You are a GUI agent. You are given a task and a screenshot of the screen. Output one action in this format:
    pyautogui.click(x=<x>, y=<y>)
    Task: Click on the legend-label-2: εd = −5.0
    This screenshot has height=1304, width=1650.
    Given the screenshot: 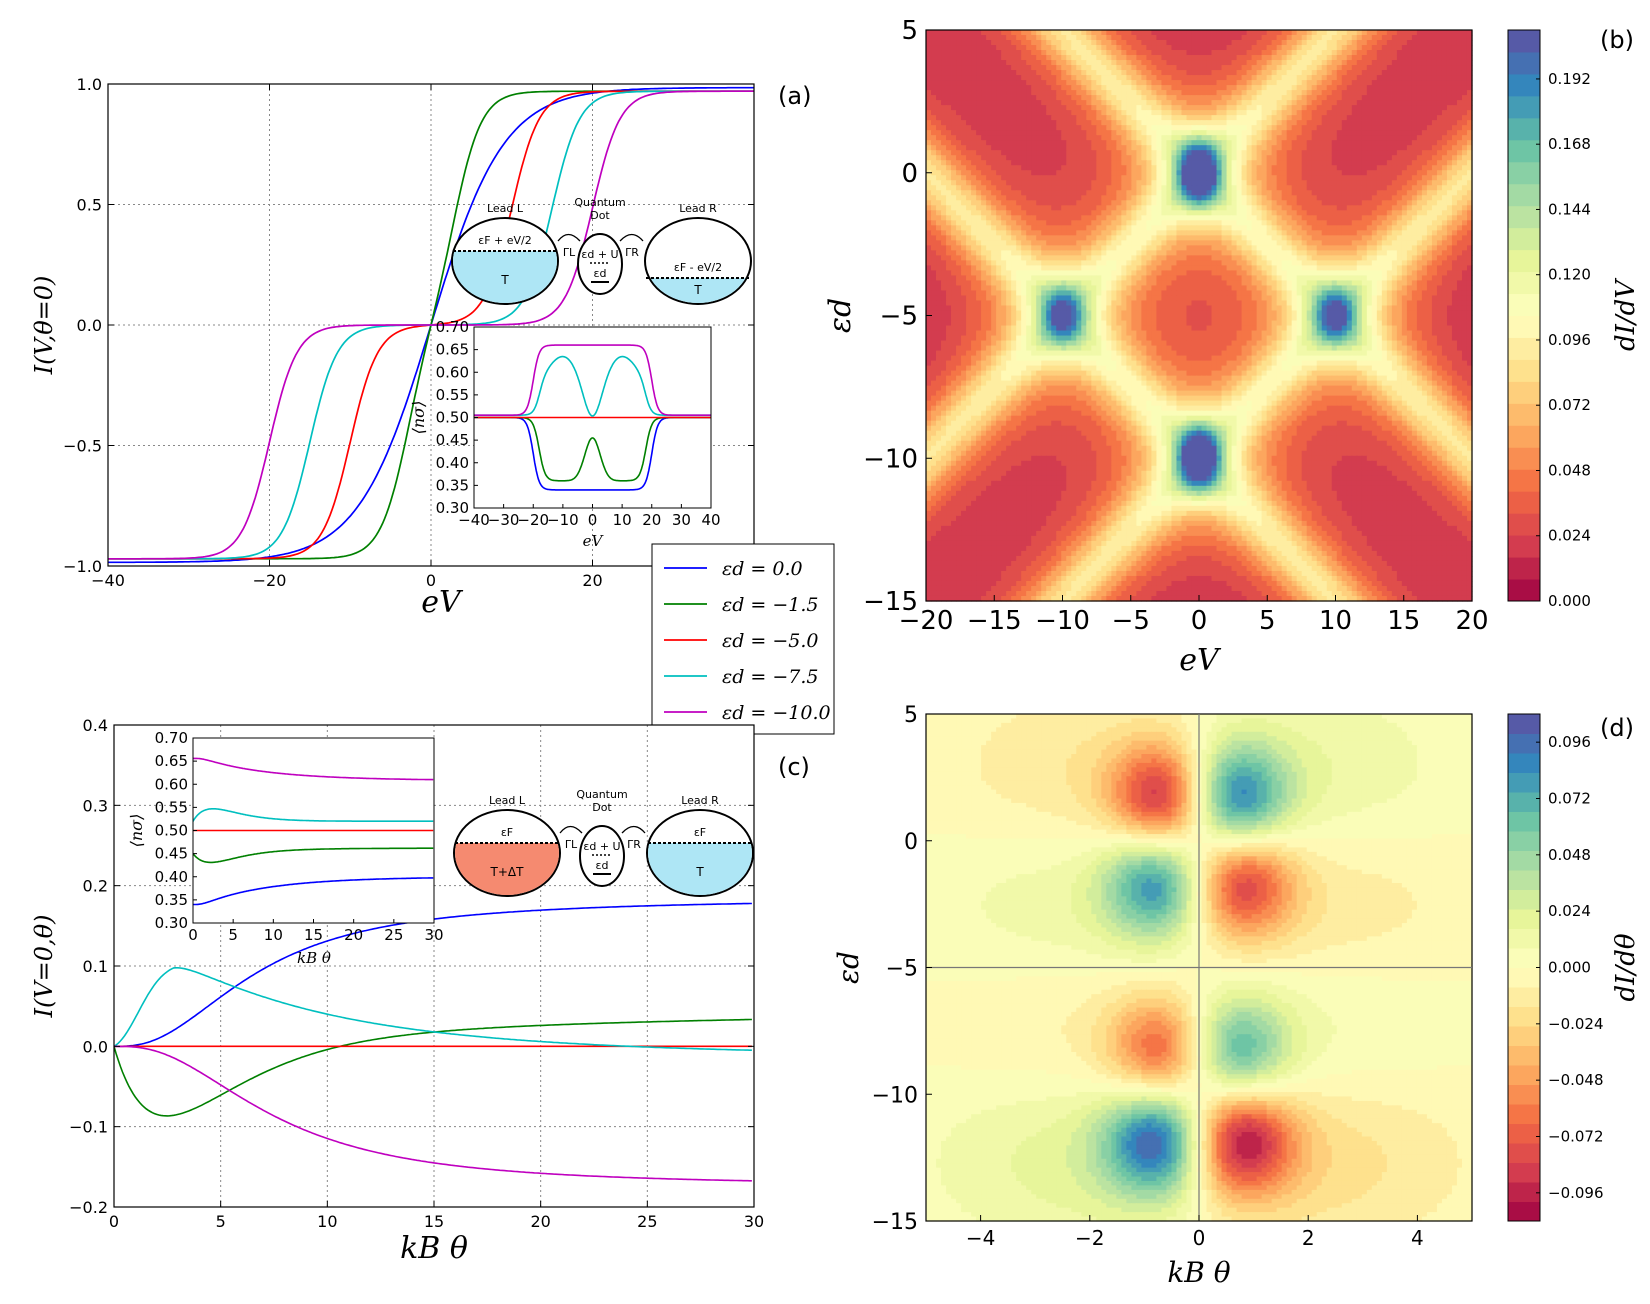 What is the action you would take?
    pyautogui.click(x=770, y=641)
    